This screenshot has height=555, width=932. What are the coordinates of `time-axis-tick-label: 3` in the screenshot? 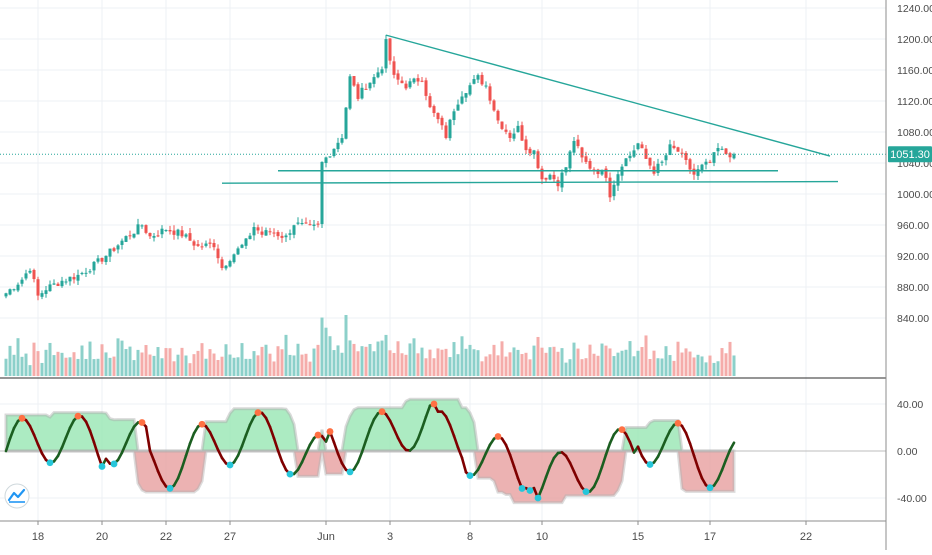 It's located at (390, 537).